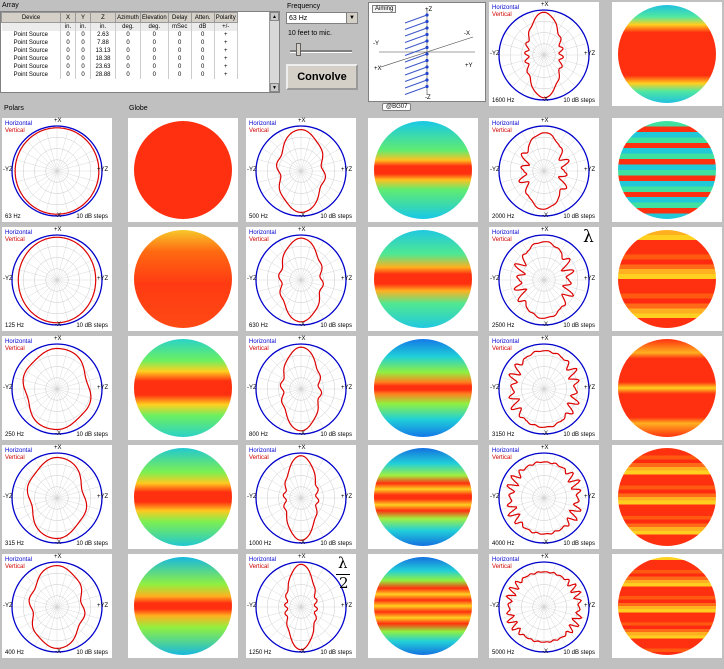 The width and height of the screenshot is (724, 669). I want to click on table-row: Point Source 0 0 18.38 0 0 0 0 +, so click(119, 59).